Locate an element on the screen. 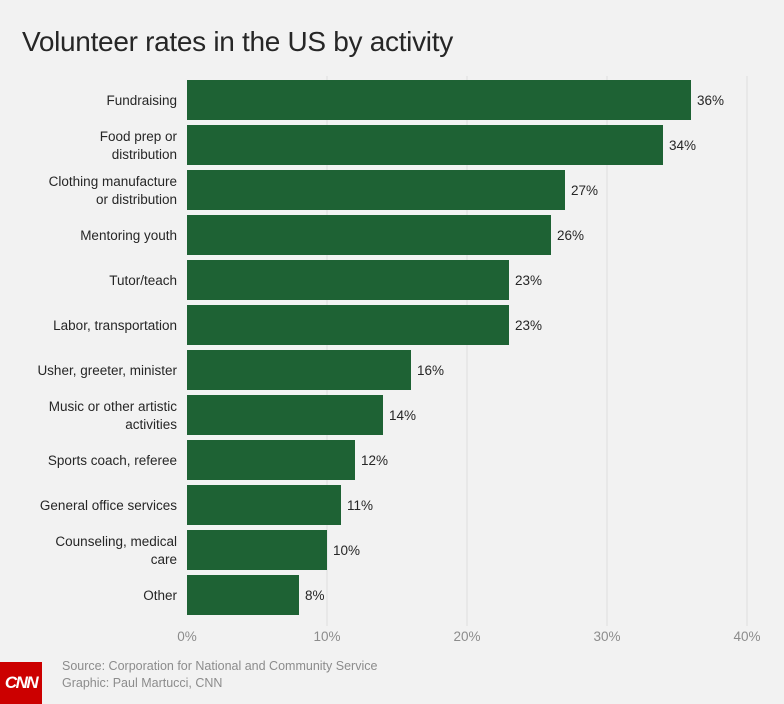 The width and height of the screenshot is (784, 704). x-tick-label: 40% is located at coordinates (746, 636).